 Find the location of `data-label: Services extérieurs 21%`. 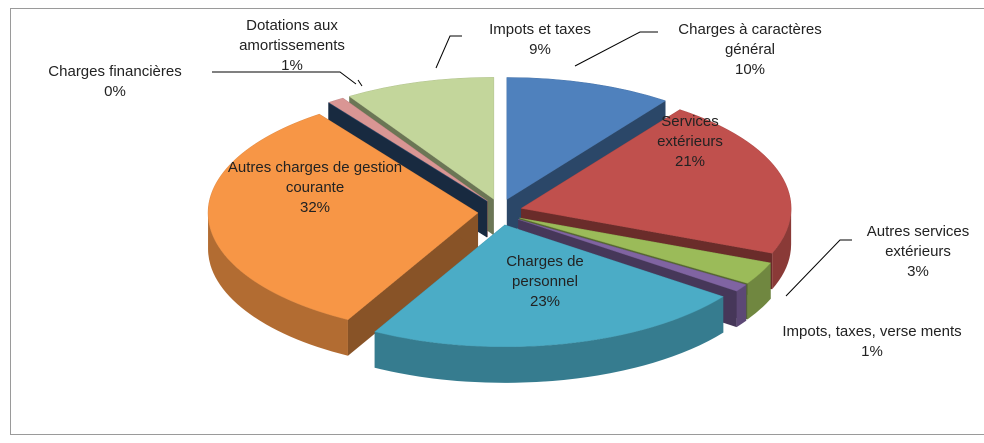

data-label: Services extérieurs 21% is located at coordinates (690, 142).